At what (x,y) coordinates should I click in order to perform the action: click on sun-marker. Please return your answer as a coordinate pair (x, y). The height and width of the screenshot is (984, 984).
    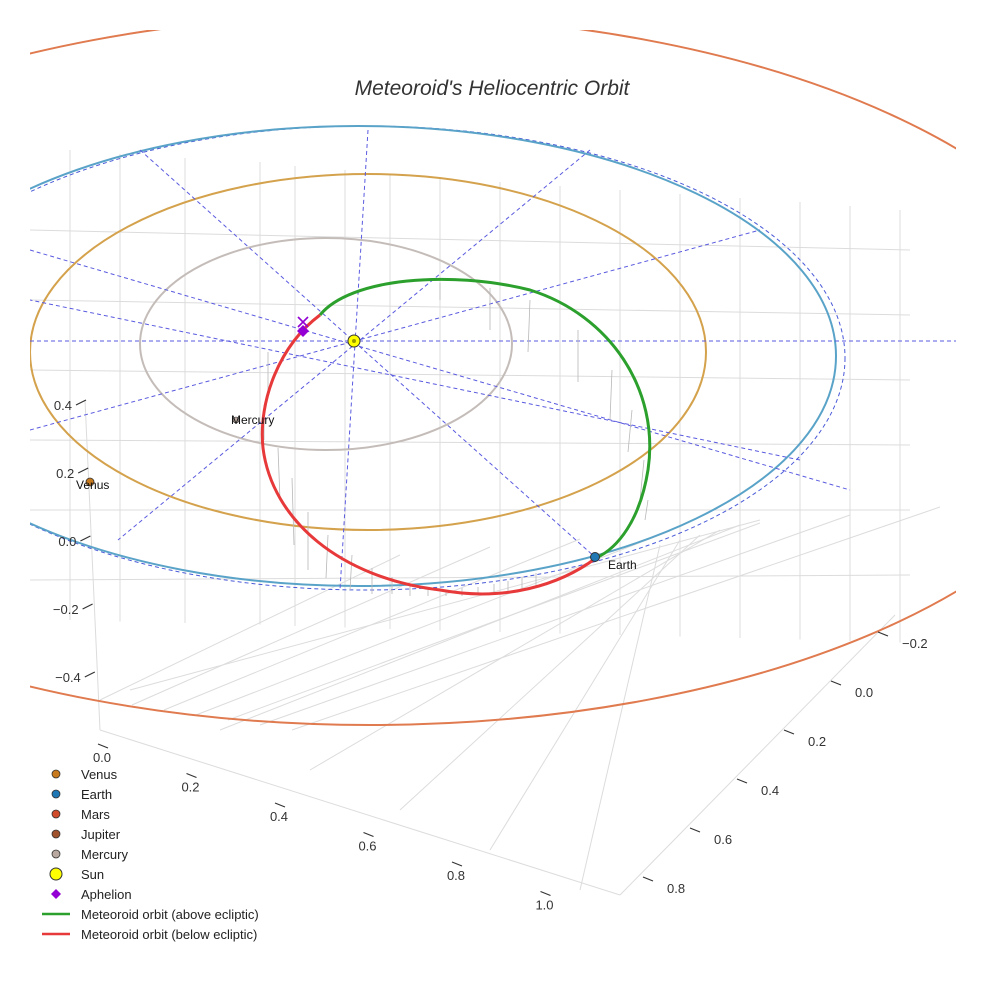
    Looking at the image, I should click on (354, 341).